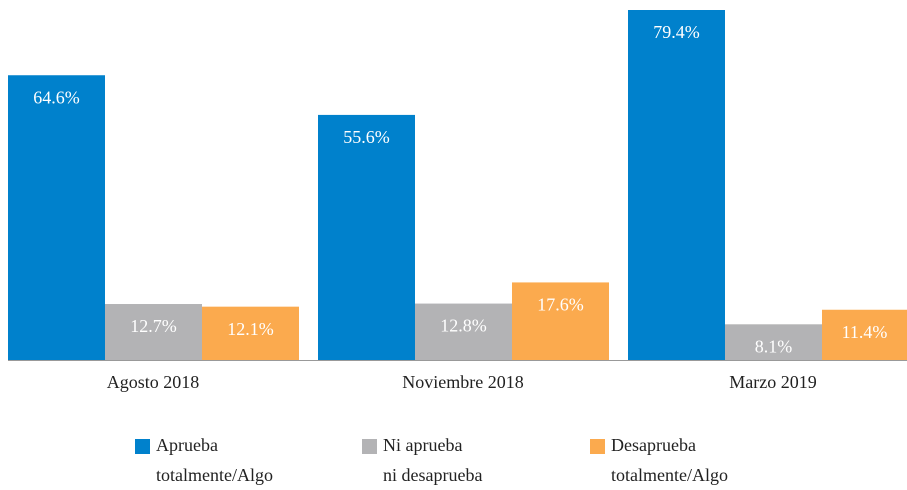 The width and height of the screenshot is (907, 490). Describe the element at coordinates (153, 382) in the screenshot. I see `x-tick-label: Agosto 2018` at that location.